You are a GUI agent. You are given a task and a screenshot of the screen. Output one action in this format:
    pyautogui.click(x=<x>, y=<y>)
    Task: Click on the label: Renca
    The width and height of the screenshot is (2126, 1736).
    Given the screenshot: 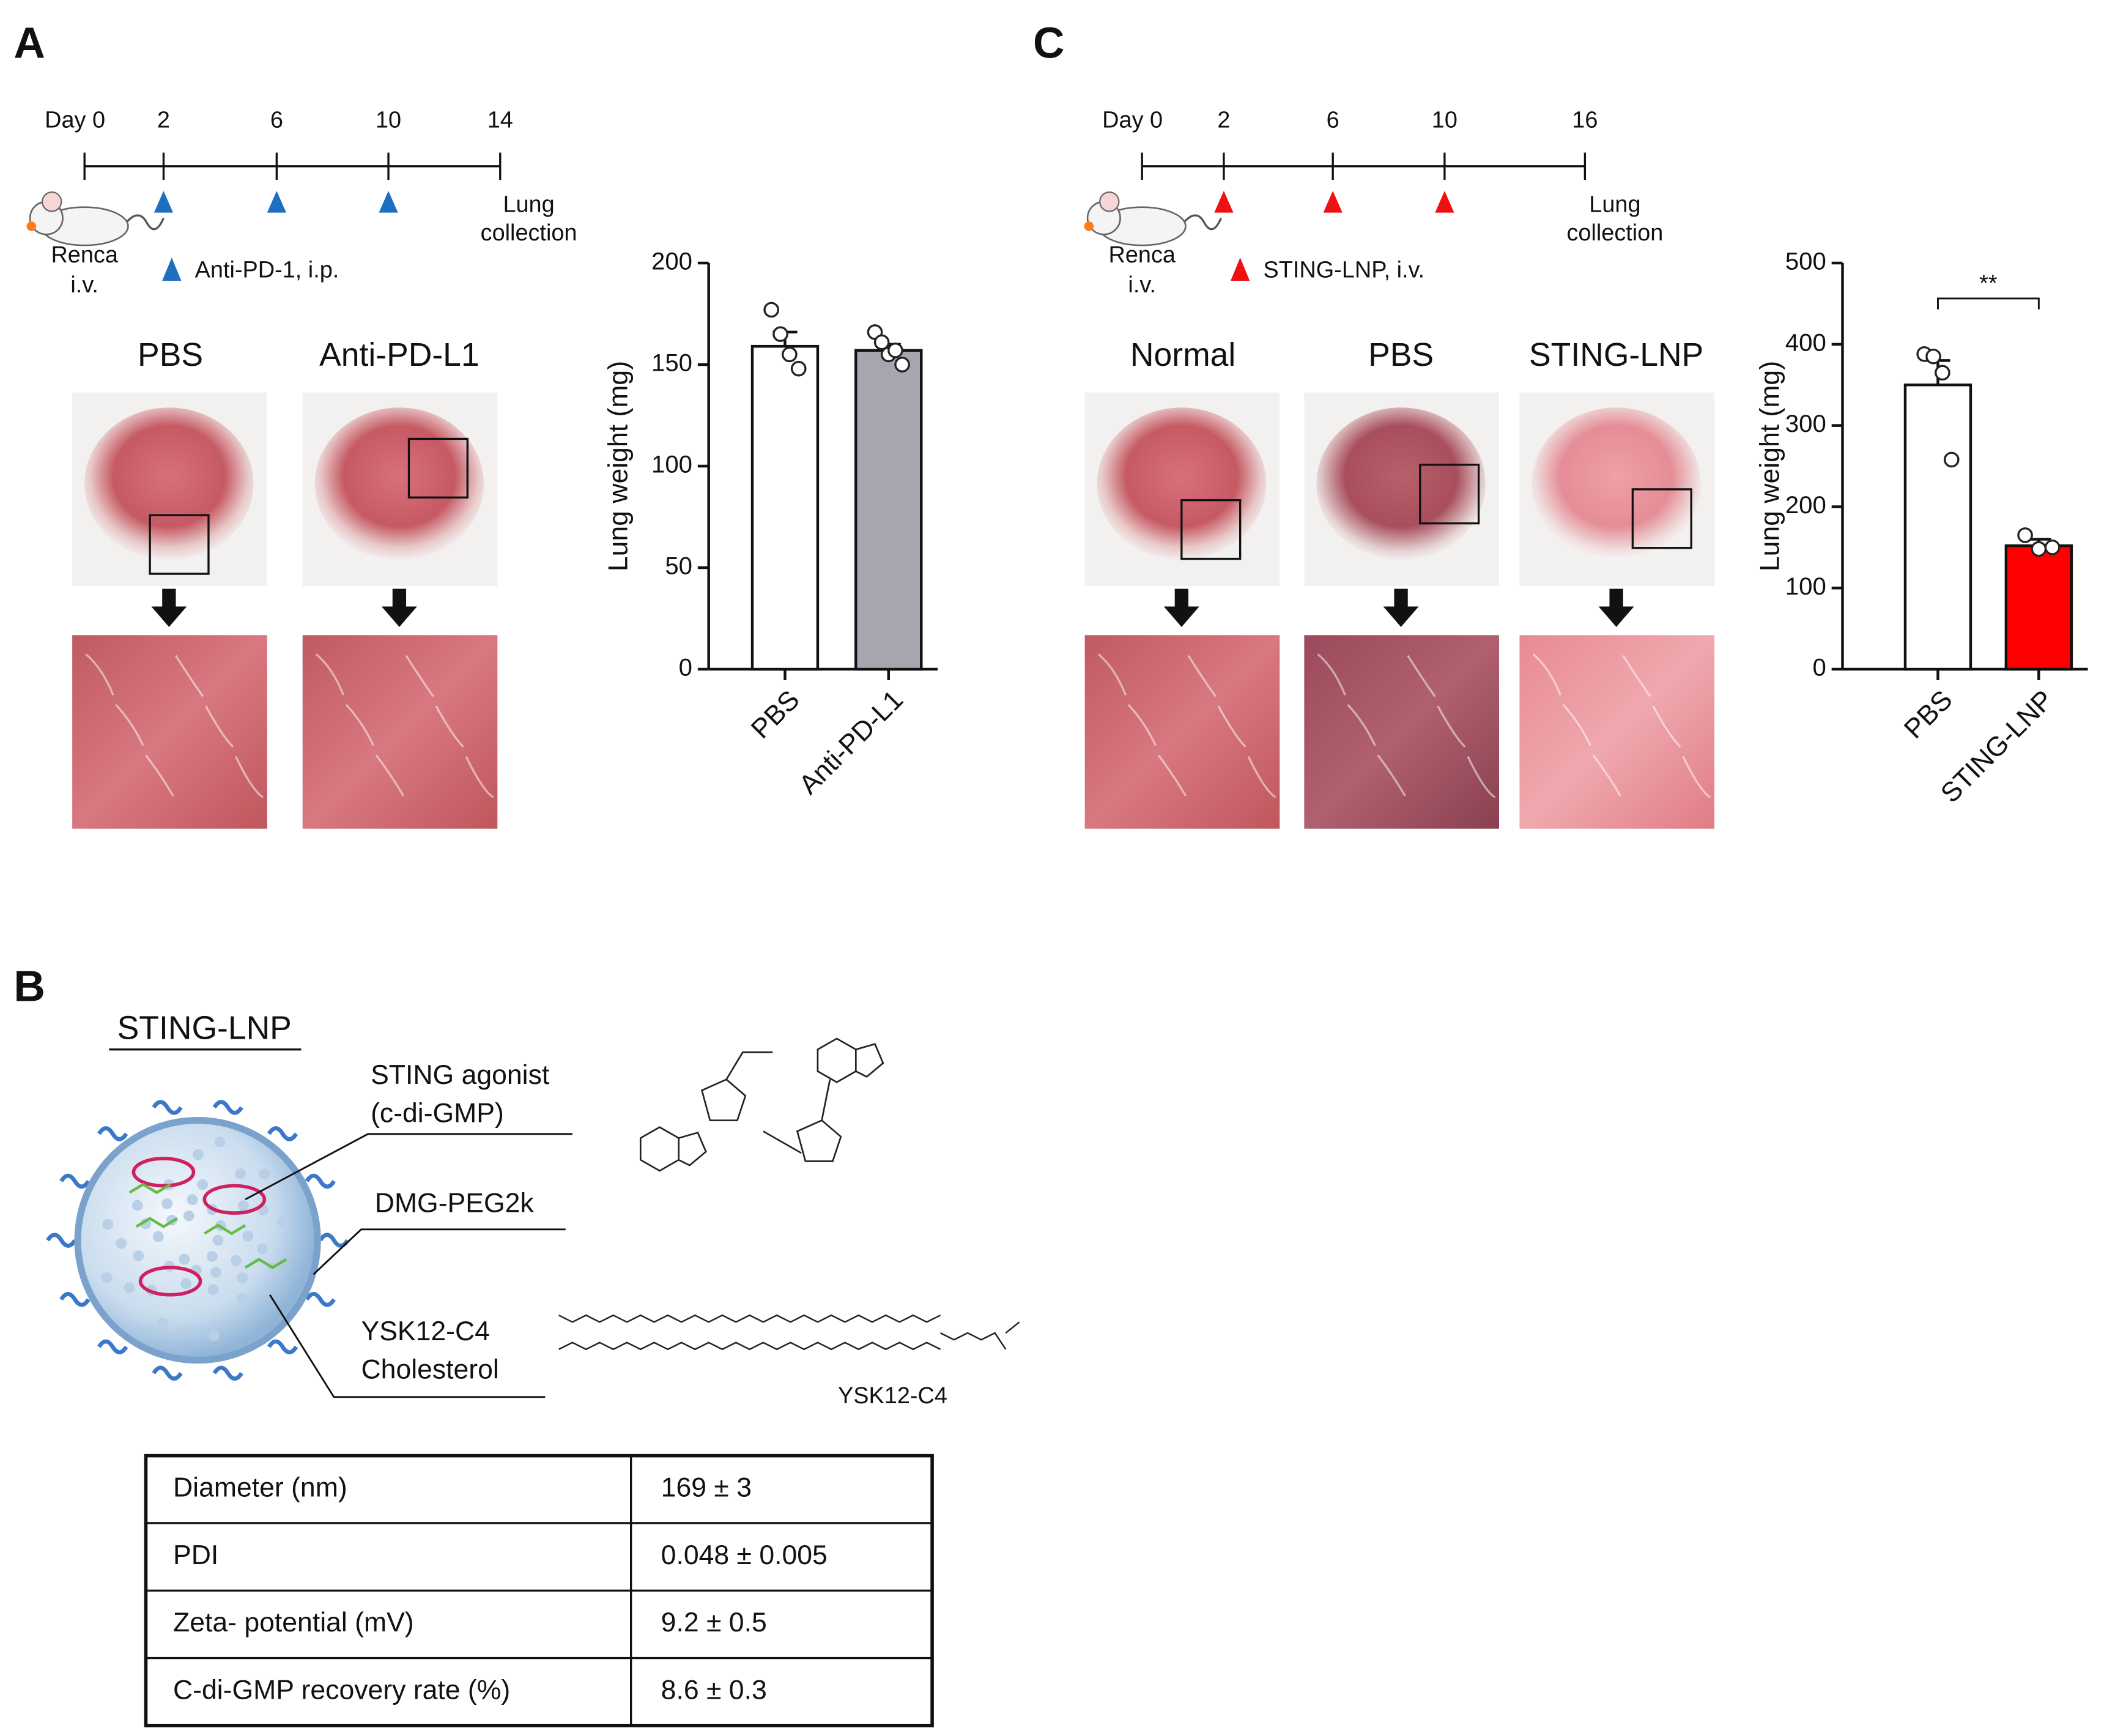 What is the action you would take?
    pyautogui.click(x=85, y=255)
    